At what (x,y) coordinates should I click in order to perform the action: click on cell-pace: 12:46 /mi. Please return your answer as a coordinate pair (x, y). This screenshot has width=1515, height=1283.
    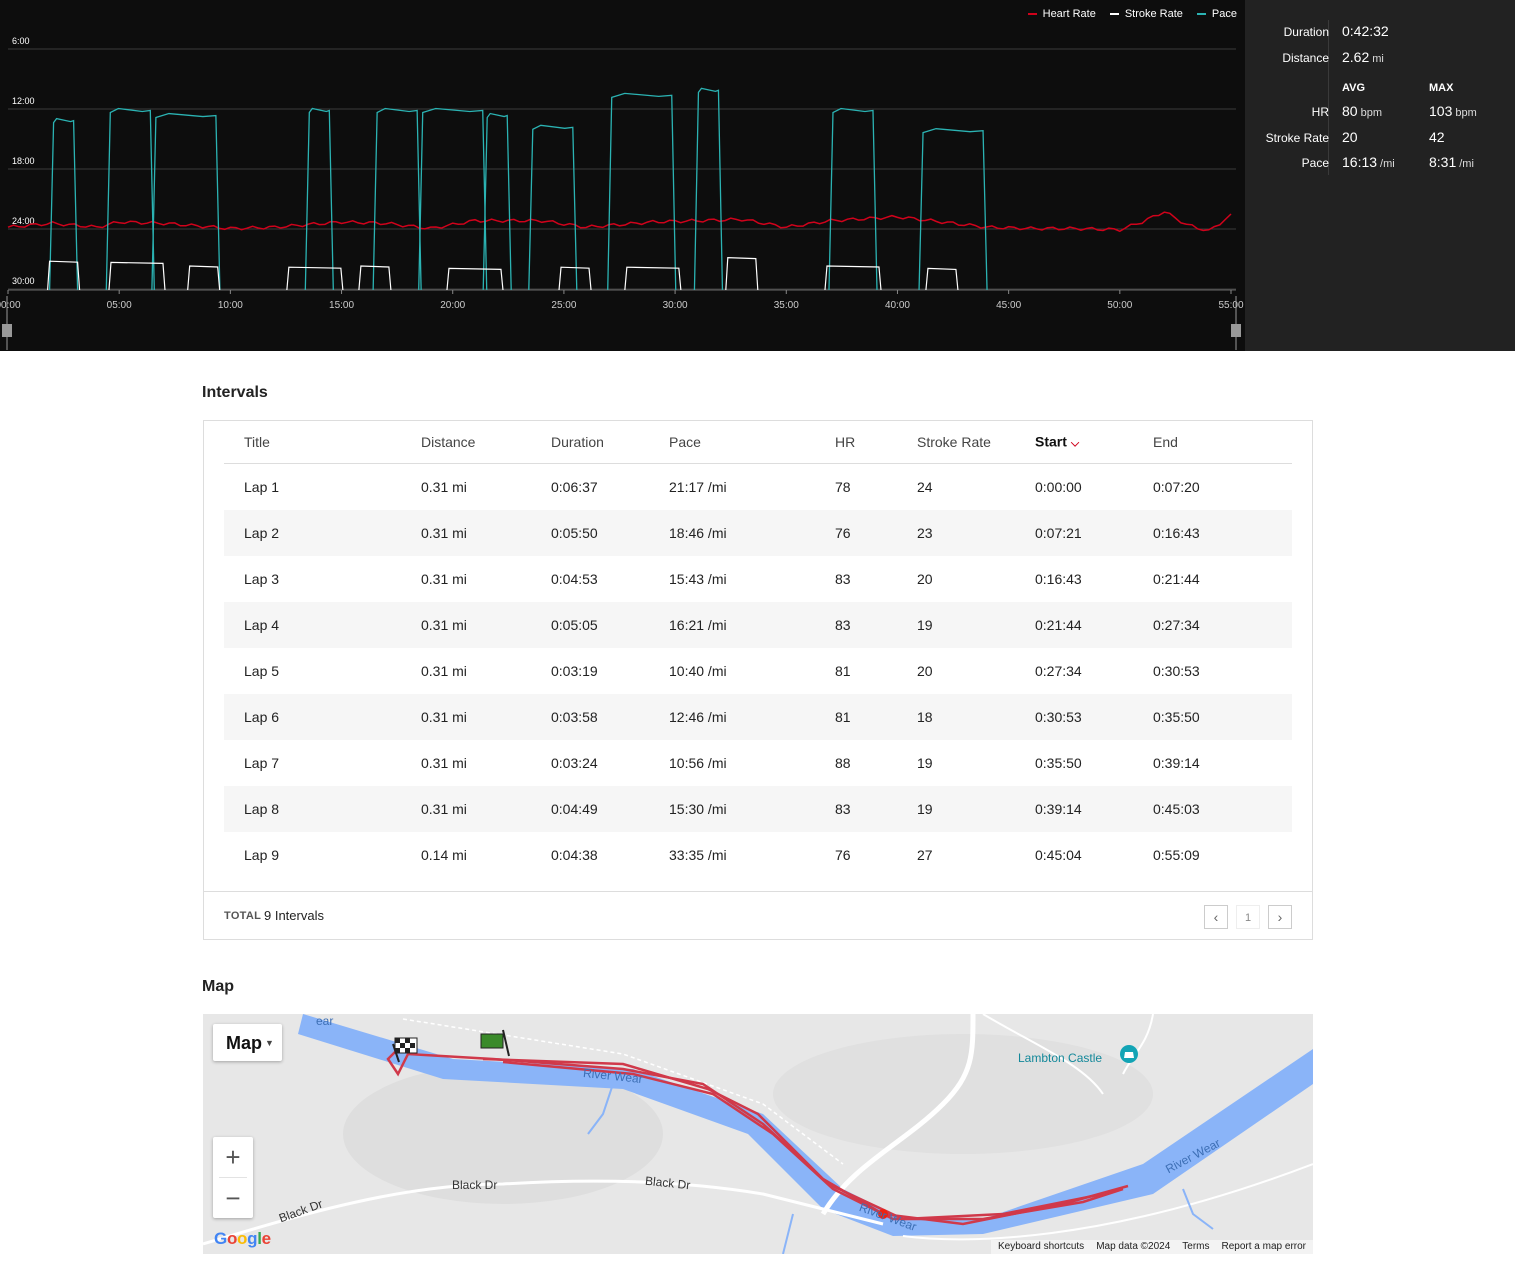
    Looking at the image, I should click on (698, 717).